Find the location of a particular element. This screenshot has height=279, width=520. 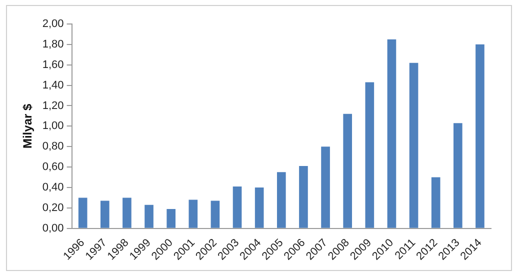

y-tick-label: 2,00 is located at coordinates (53, 24).